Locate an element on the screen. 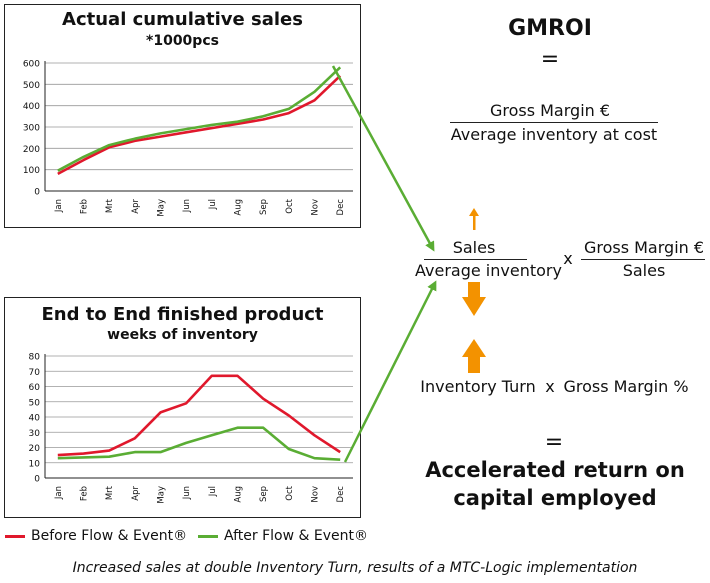 This screenshot has width=710, height=583. inventory-chart-x-tick-label: Jul is located at coordinates (213, 491).